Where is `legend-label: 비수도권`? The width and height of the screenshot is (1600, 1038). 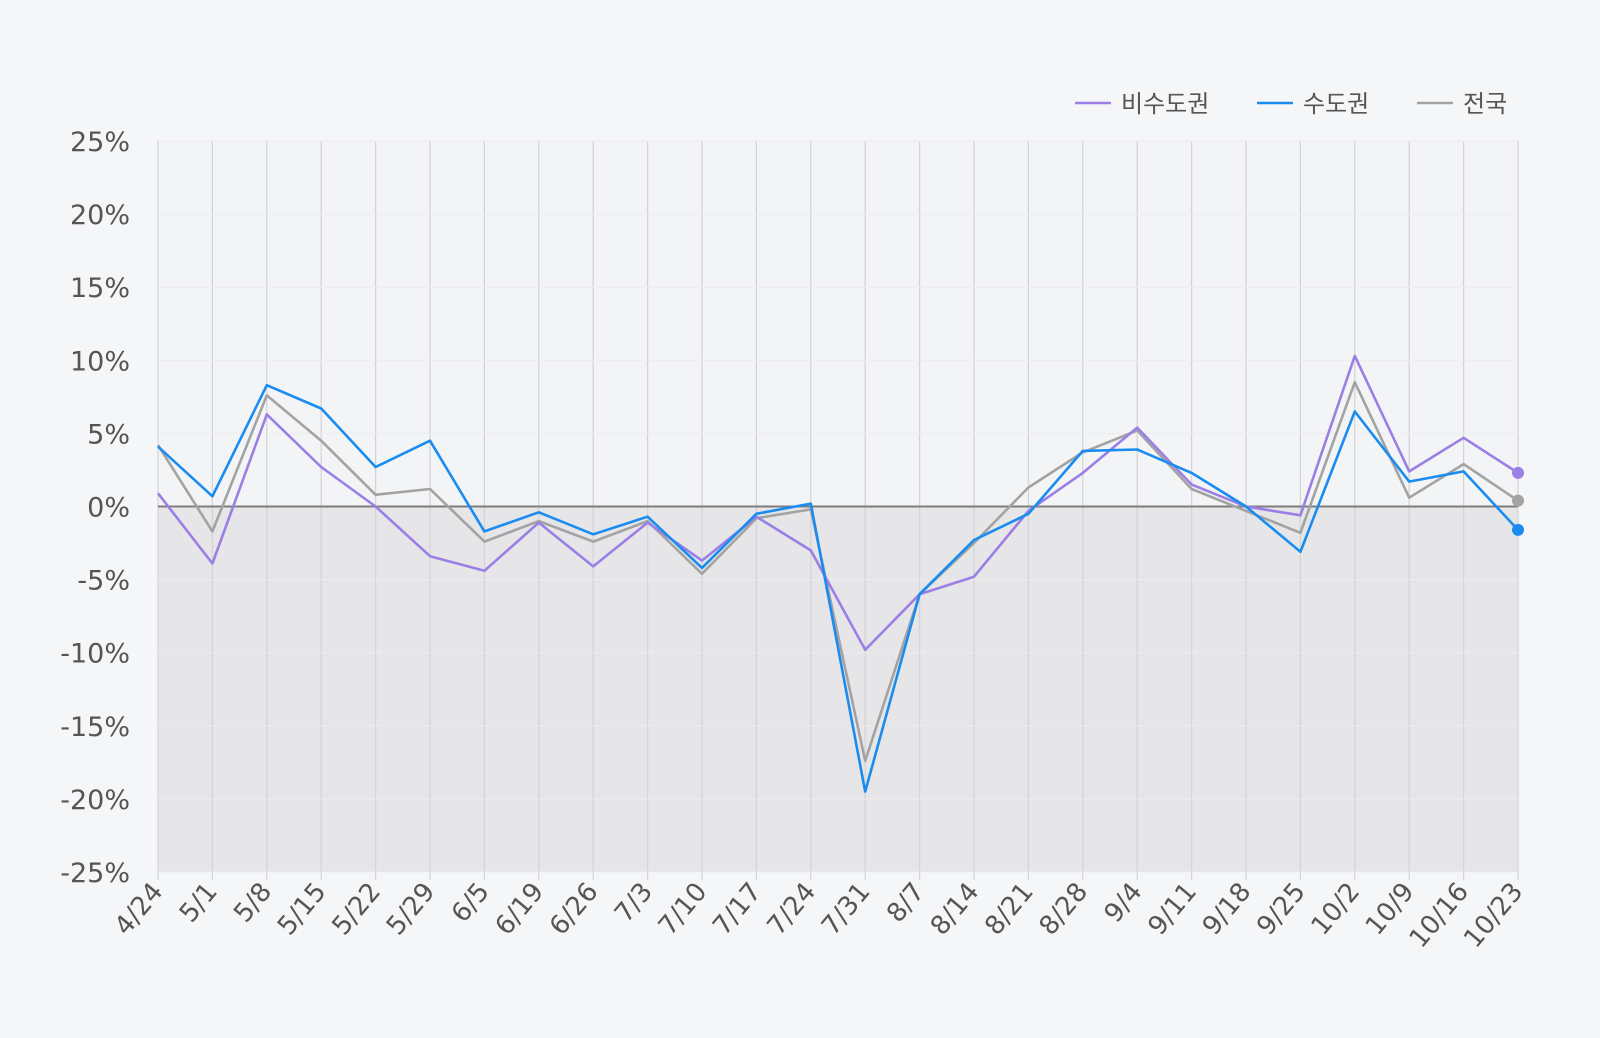
legend-label: 비수도권 is located at coordinates (1165, 104).